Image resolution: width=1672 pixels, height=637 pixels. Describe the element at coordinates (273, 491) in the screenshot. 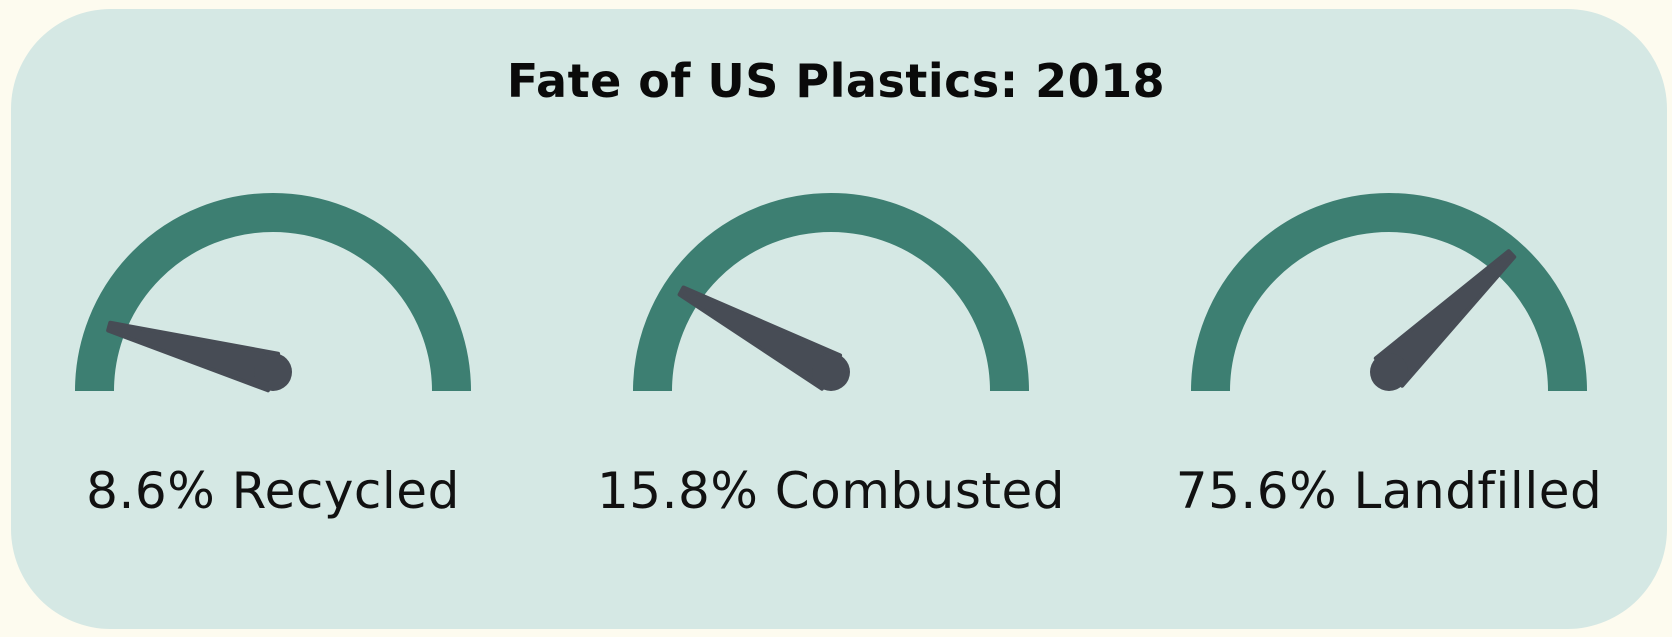

I see `gauge-label-recycled: 8.6% Recycled` at that location.